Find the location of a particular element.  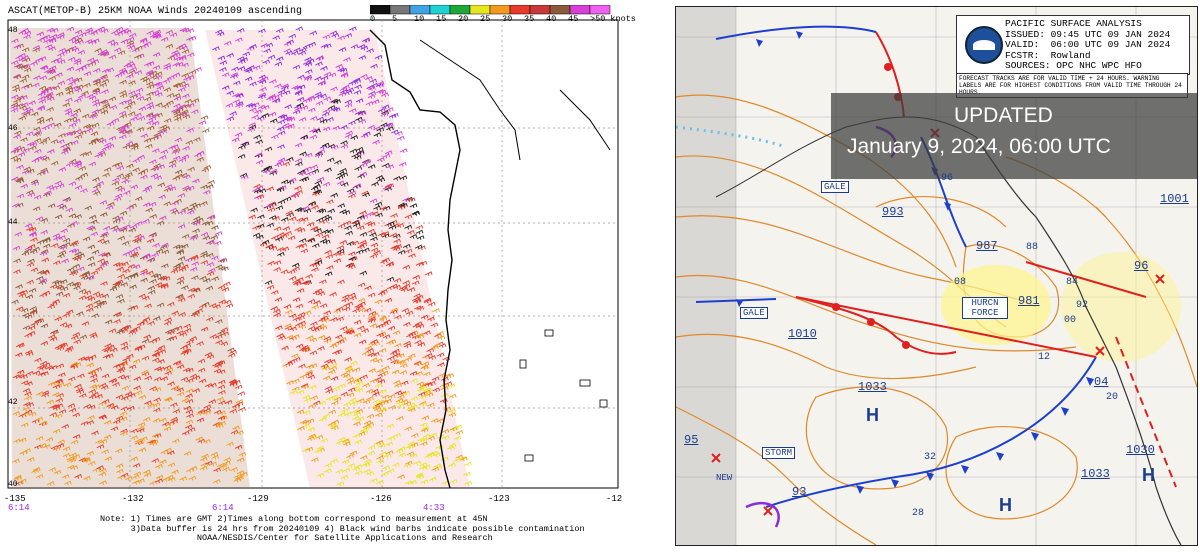

pressure-label: 88 is located at coordinates (1032, 247).